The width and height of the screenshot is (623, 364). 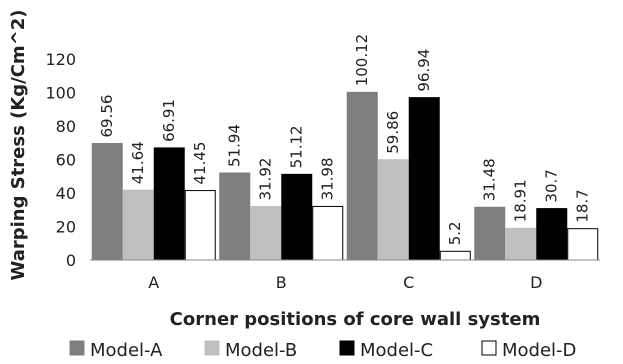 What do you see at coordinates (583, 244) in the screenshot?
I see `bar-model-d-d` at bounding box center [583, 244].